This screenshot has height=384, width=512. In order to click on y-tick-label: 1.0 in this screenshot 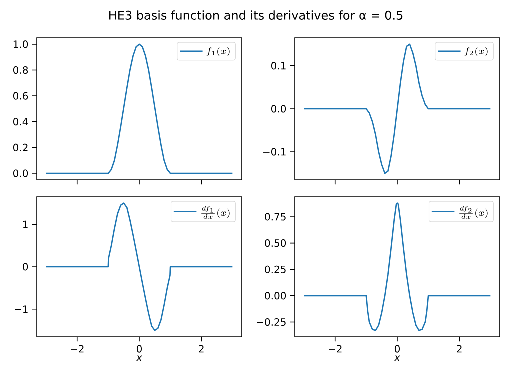, I will do `click(21, 44)`.